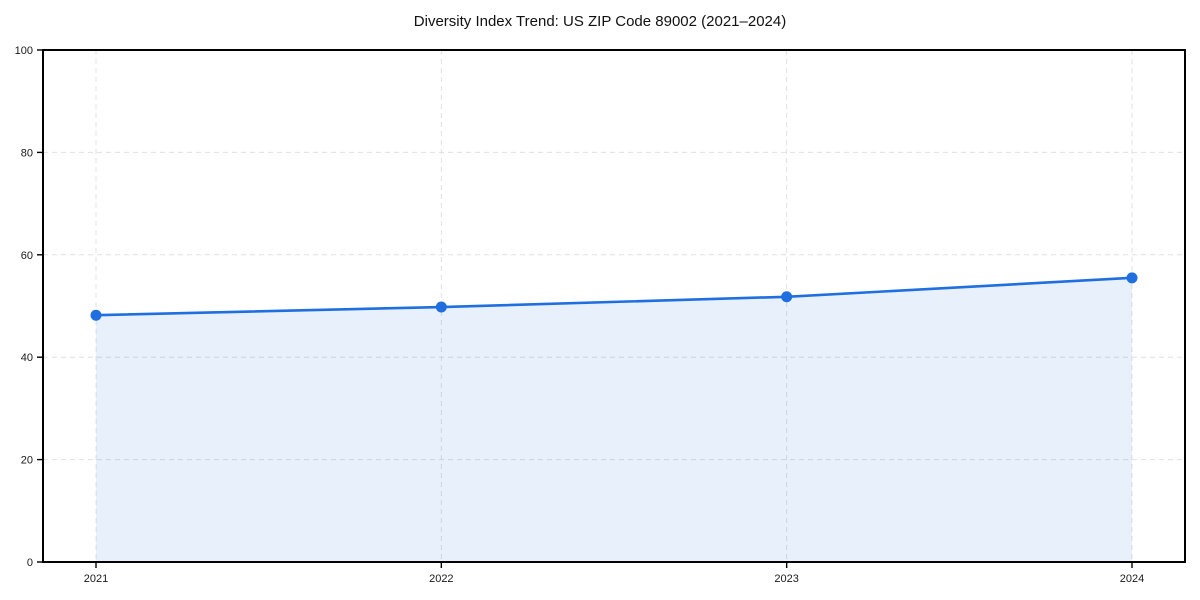 The width and height of the screenshot is (1200, 600). What do you see at coordinates (614, 296) in the screenshot?
I see `trend-line` at bounding box center [614, 296].